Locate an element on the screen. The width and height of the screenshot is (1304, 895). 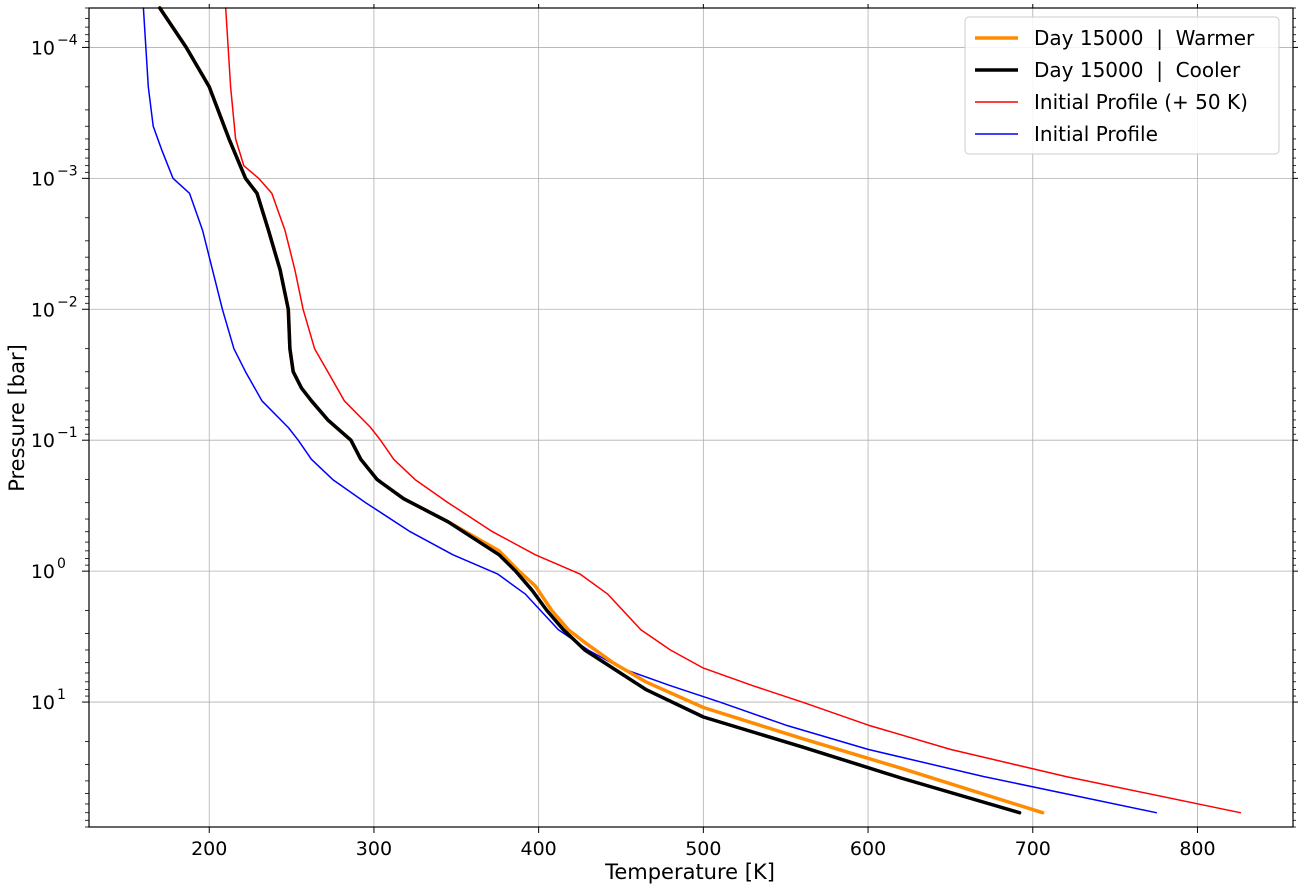
x-tick-label: 800 is located at coordinates (1197, 849).